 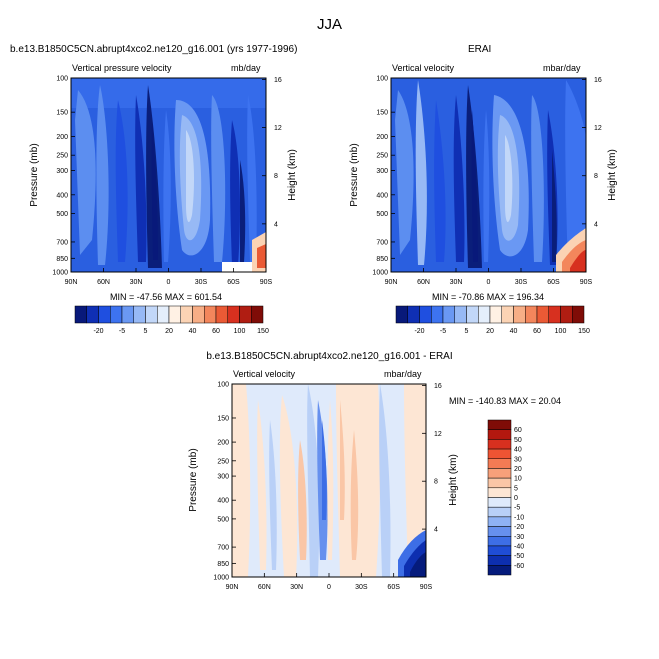 What do you see at coordinates (598, 80) in the screenshot?
I see `obs-y2tick-label: 16` at bounding box center [598, 80].